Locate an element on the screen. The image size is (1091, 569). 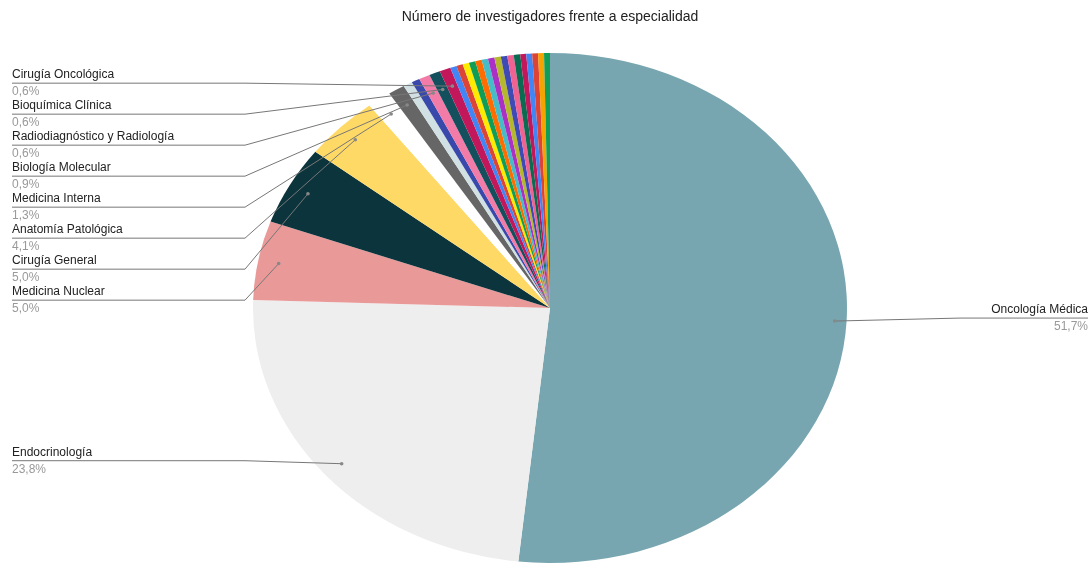
slice-label: Medicina Nuclear is located at coordinates (58, 291).